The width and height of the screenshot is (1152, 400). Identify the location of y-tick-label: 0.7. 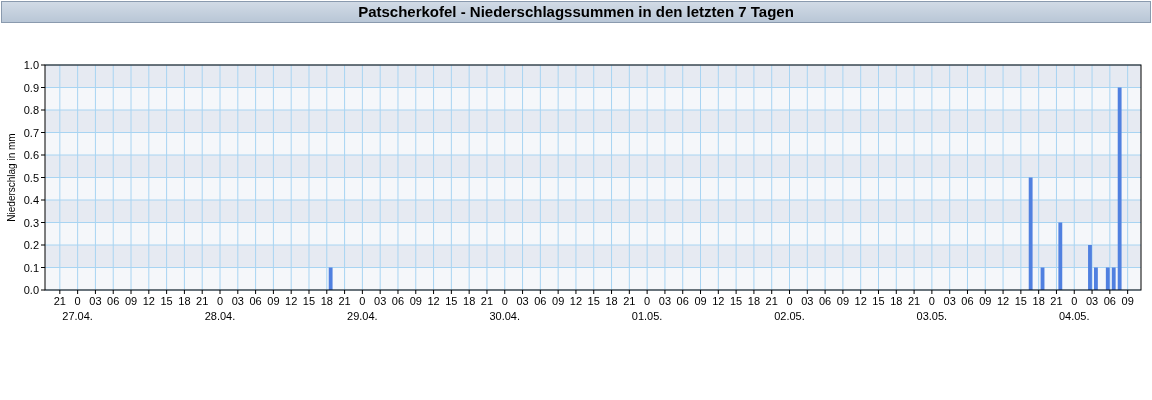
(31, 132).